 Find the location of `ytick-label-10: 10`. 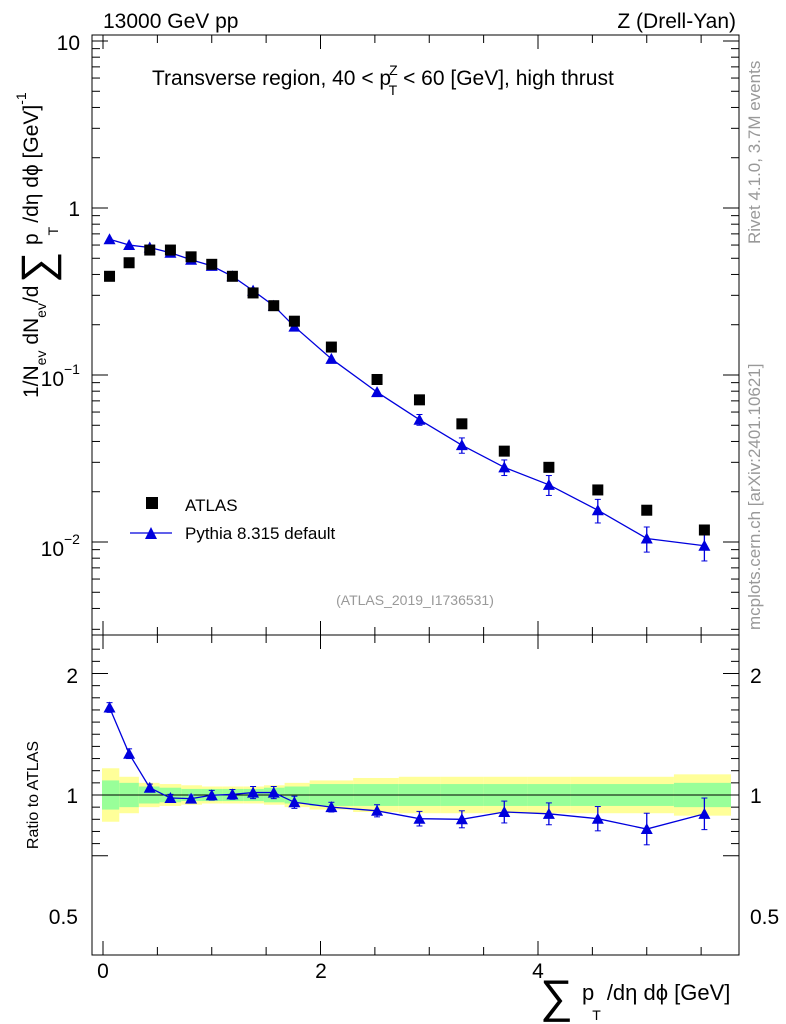

ytick-label-10: 10 is located at coordinates (68, 43).